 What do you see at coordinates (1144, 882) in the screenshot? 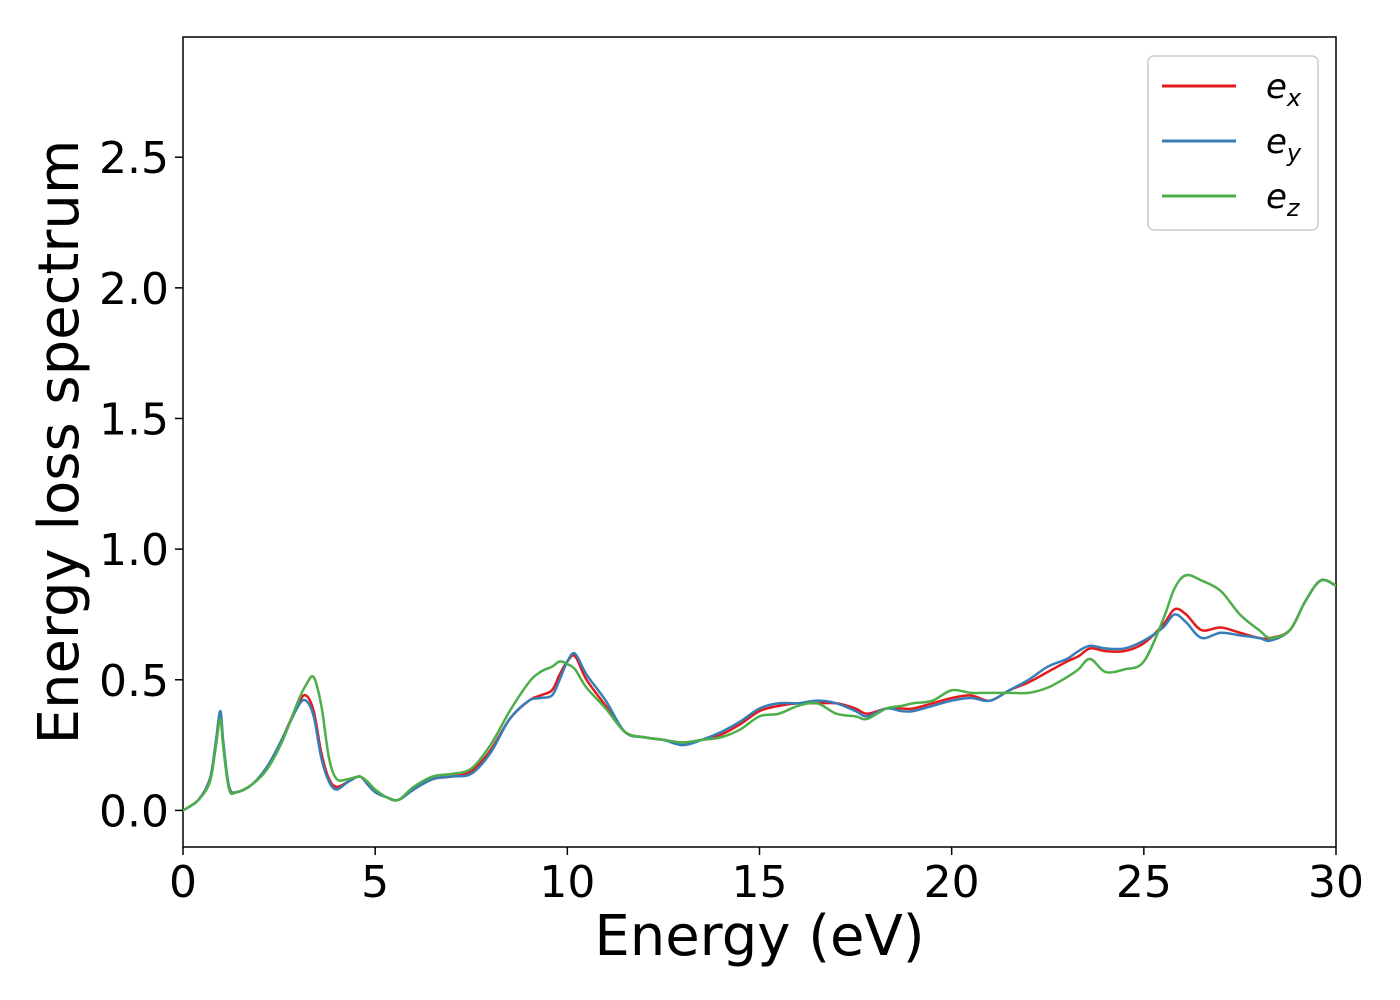
I see `x-tick-label: 25` at bounding box center [1144, 882].